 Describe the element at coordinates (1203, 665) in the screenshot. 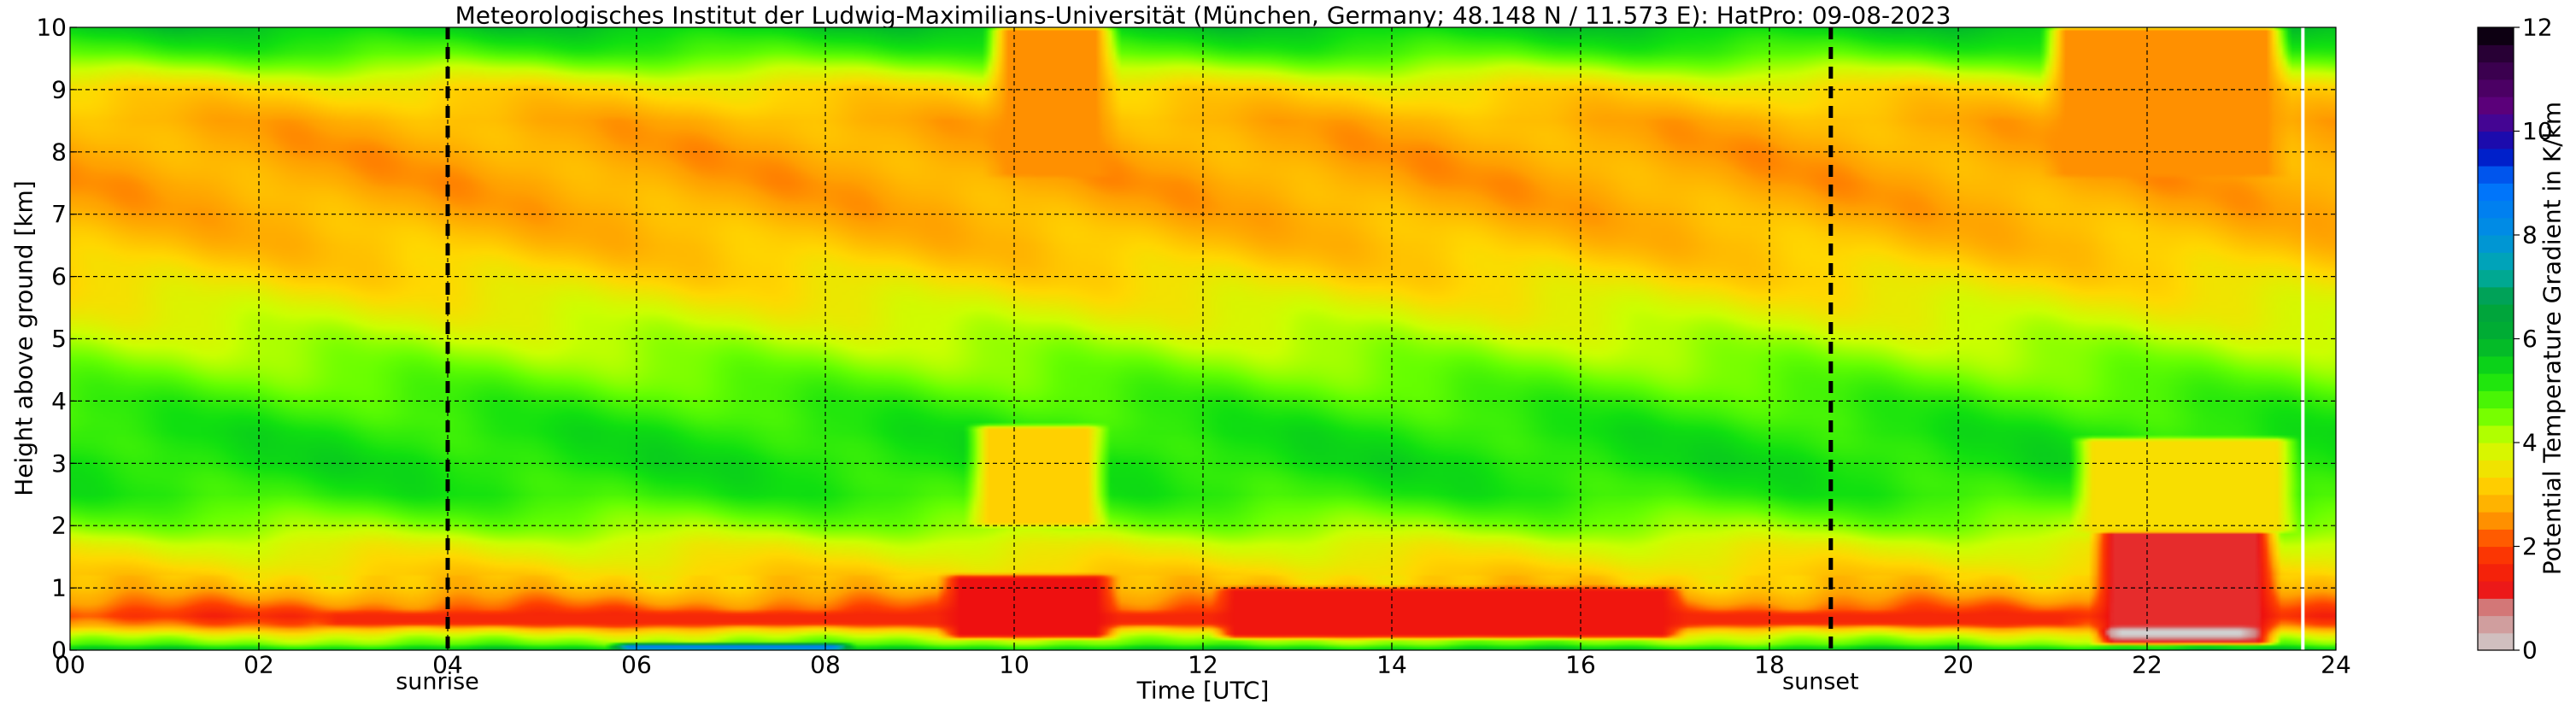

I see `x-tick-label: 12` at that location.